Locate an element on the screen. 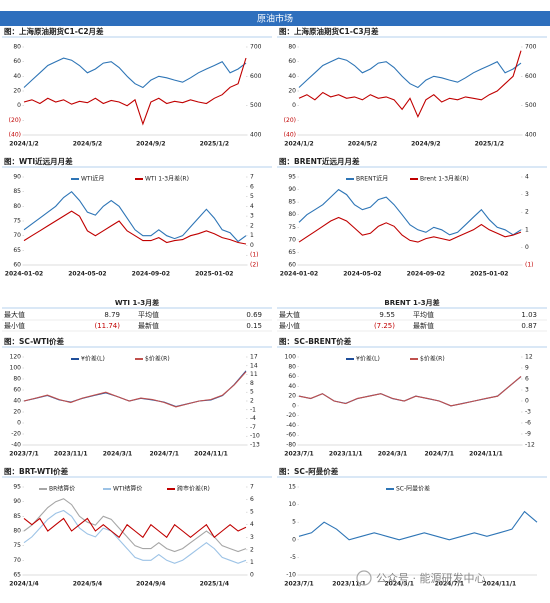  x-tick-label: 2024/5/4 is located at coordinates (87, 584).